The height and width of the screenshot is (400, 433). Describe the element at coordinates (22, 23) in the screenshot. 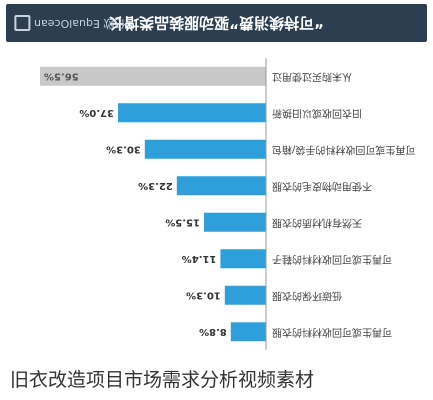

I see `logo-mark-icon` at that location.